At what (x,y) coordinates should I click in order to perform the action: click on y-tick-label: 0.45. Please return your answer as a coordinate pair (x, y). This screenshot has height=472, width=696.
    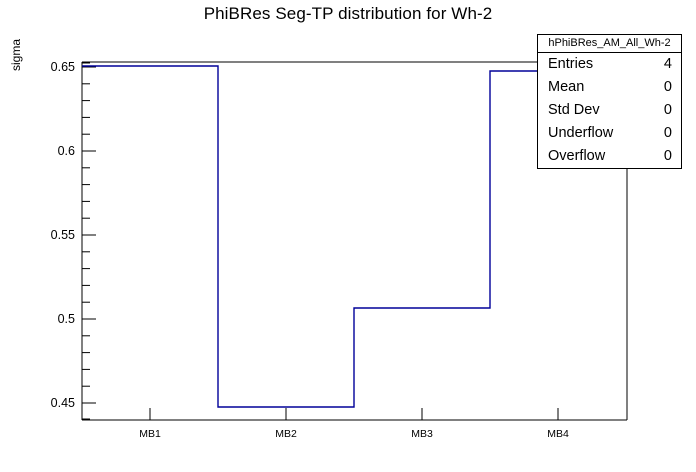
    Looking at the image, I should click on (62, 403).